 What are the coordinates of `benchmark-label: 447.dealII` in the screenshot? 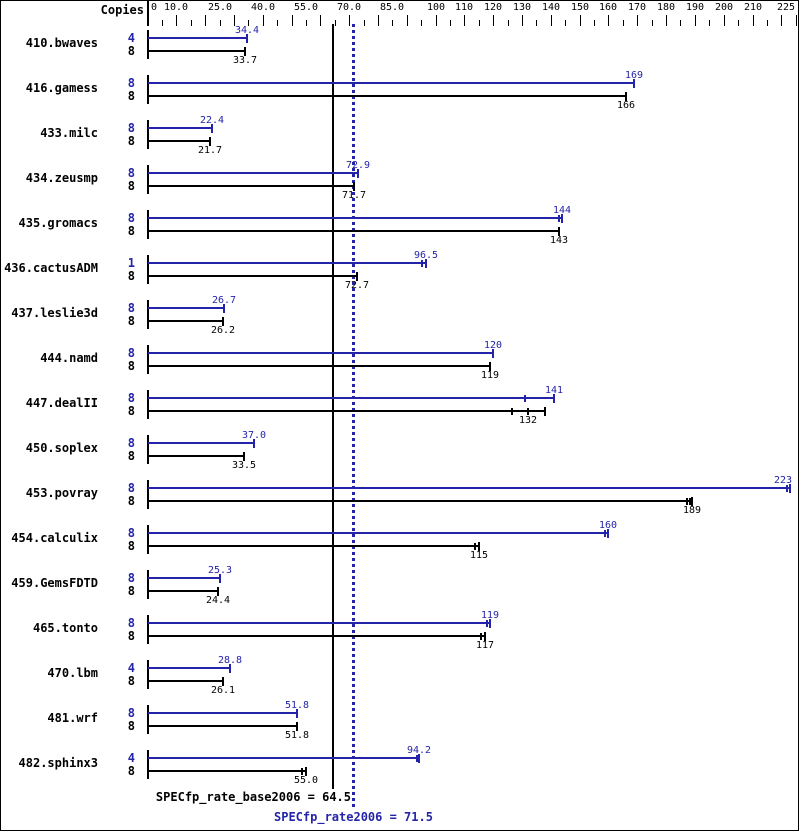 It's located at (61, 403).